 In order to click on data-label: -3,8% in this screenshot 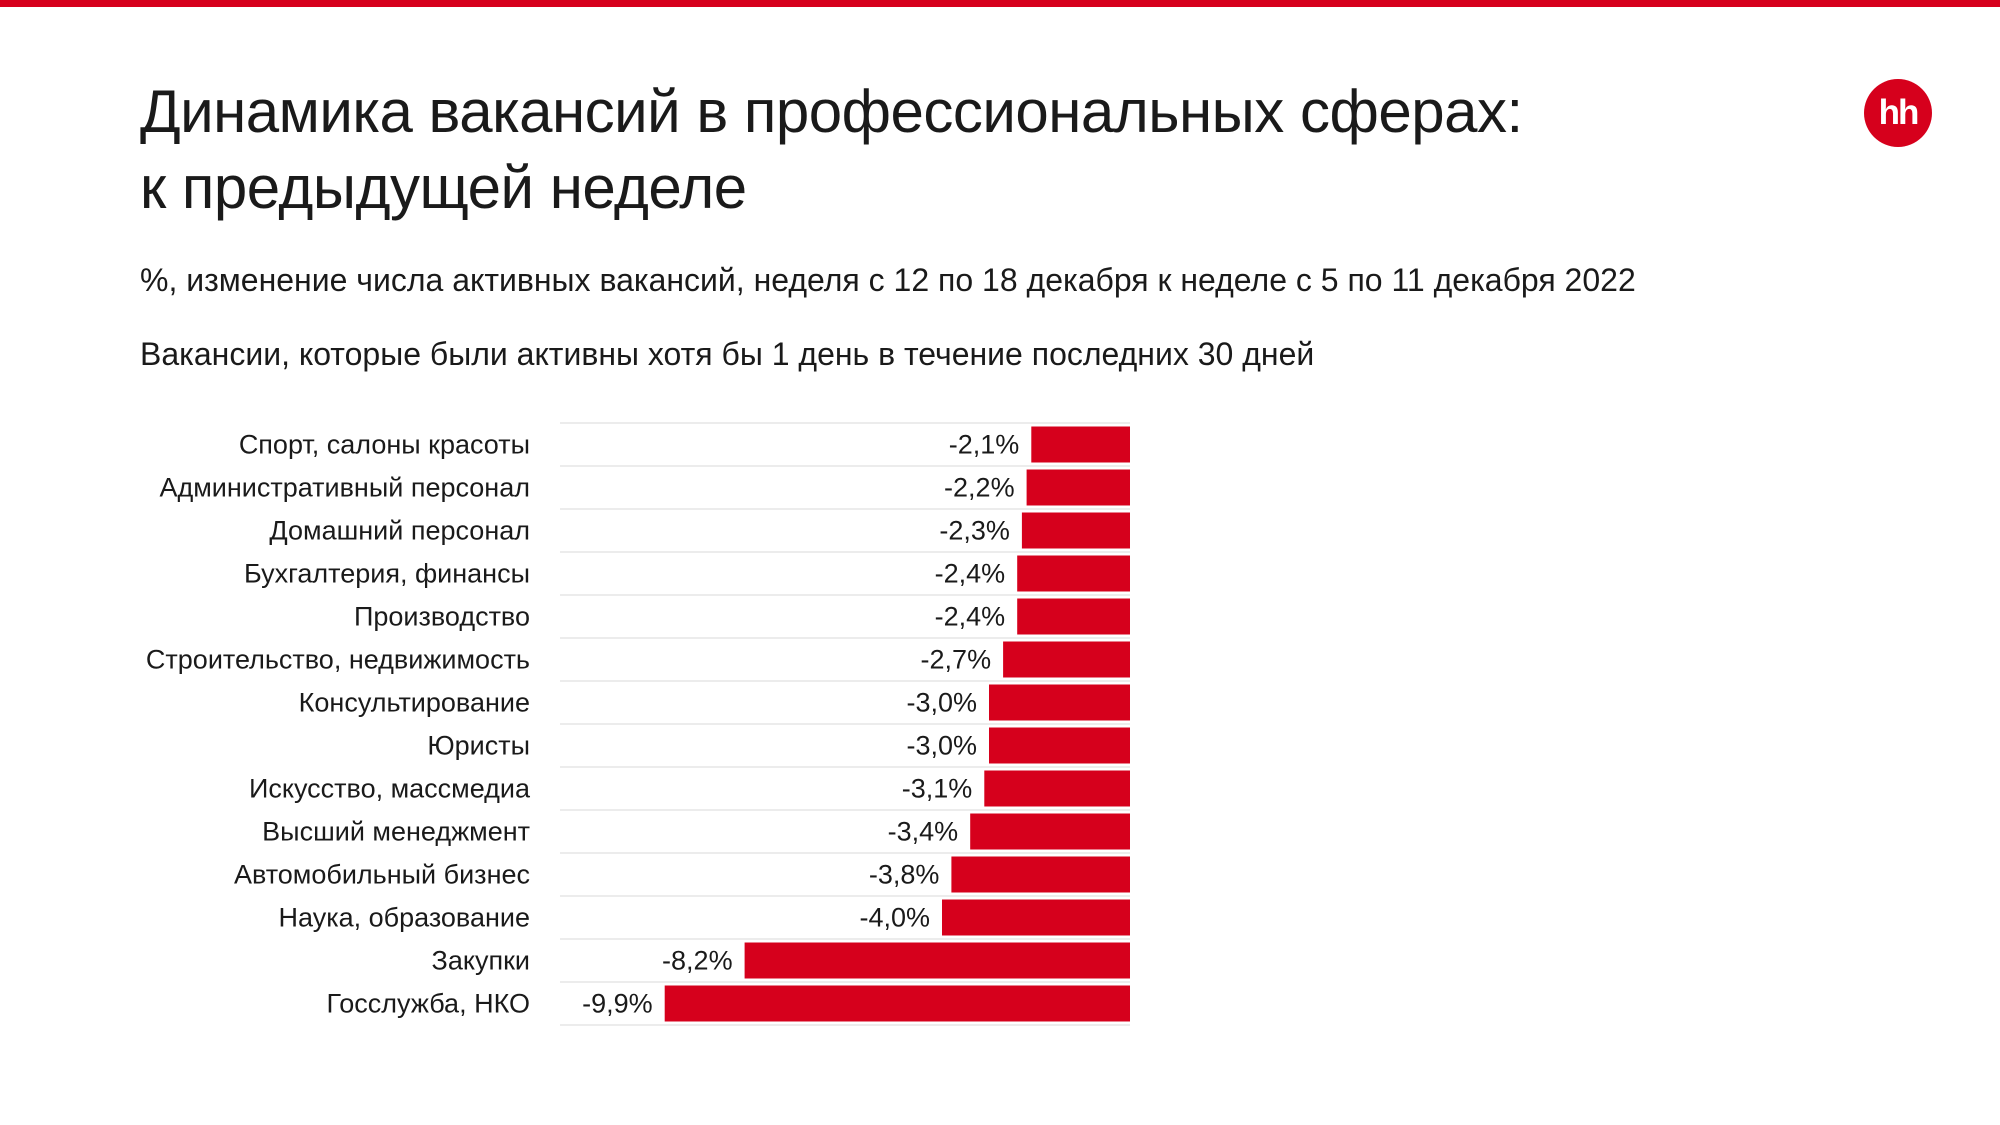, I will do `click(904, 875)`.